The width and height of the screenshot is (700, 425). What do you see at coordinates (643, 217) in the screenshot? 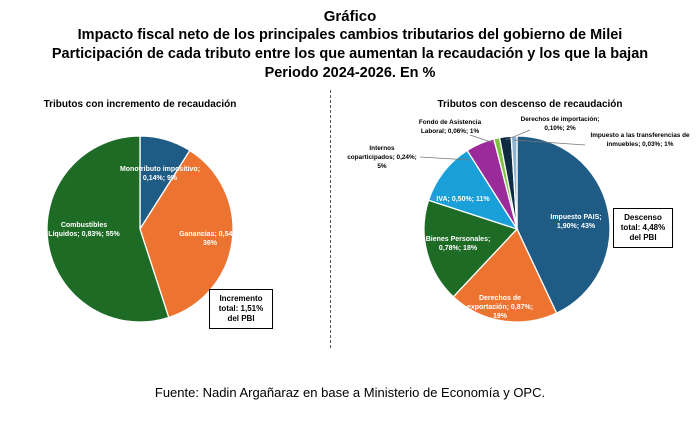
I see `decrease-total-line-1: Descenso` at bounding box center [643, 217].